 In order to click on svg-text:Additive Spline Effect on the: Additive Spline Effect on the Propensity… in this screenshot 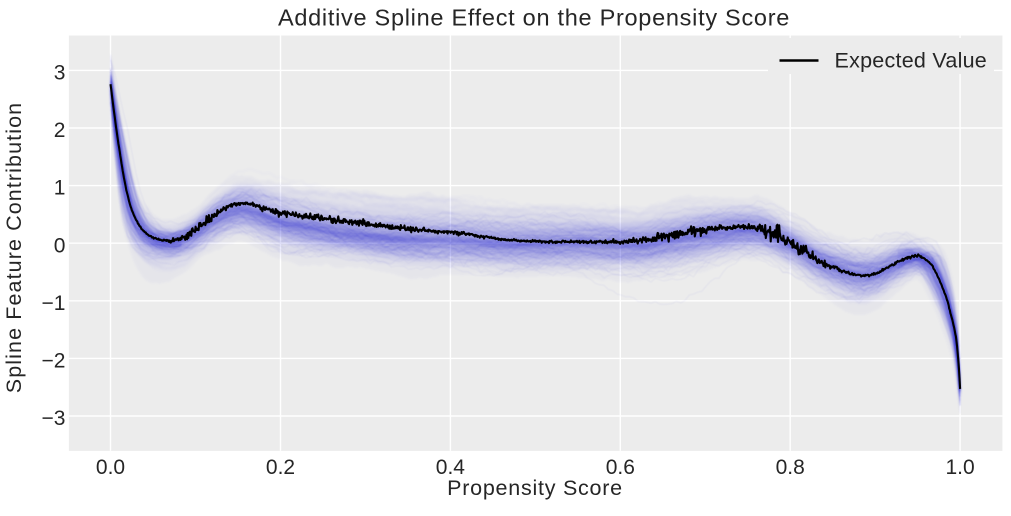, I will do `click(534, 18)`.